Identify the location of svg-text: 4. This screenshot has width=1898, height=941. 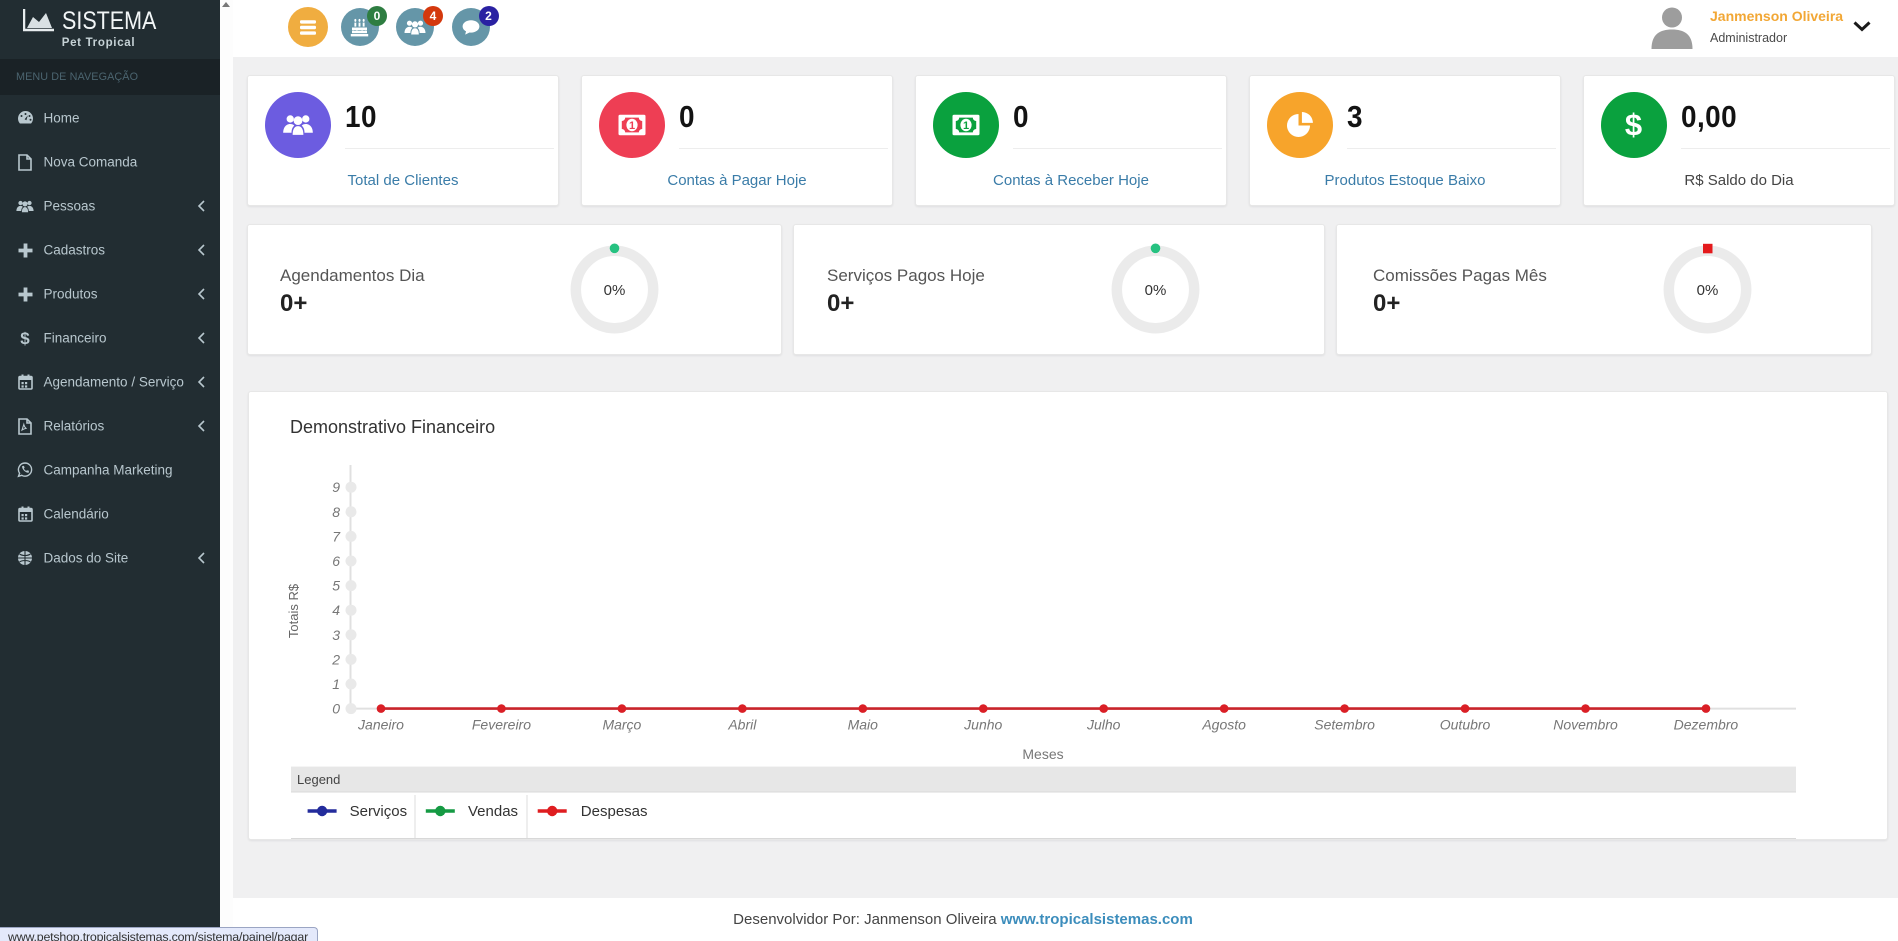
(336, 610).